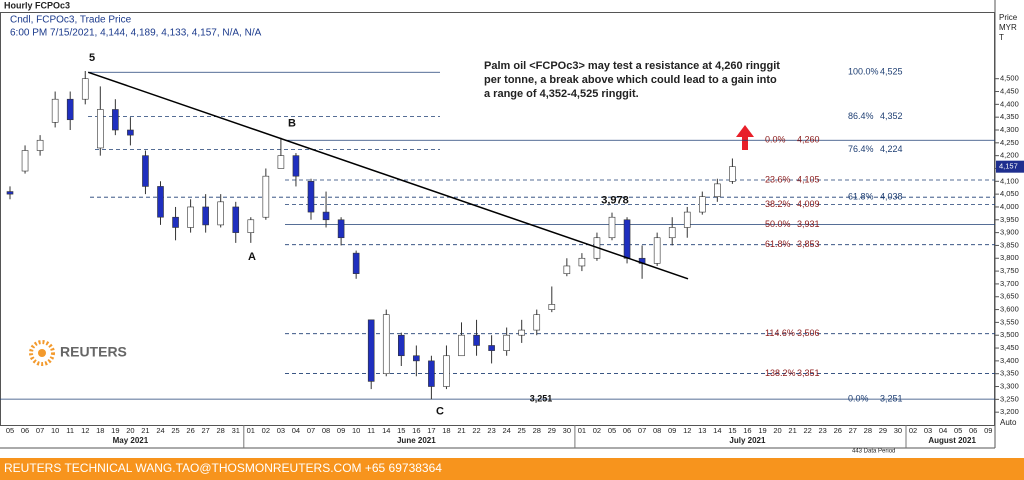  I want to click on x-tick-label: 08, so click(326, 430).